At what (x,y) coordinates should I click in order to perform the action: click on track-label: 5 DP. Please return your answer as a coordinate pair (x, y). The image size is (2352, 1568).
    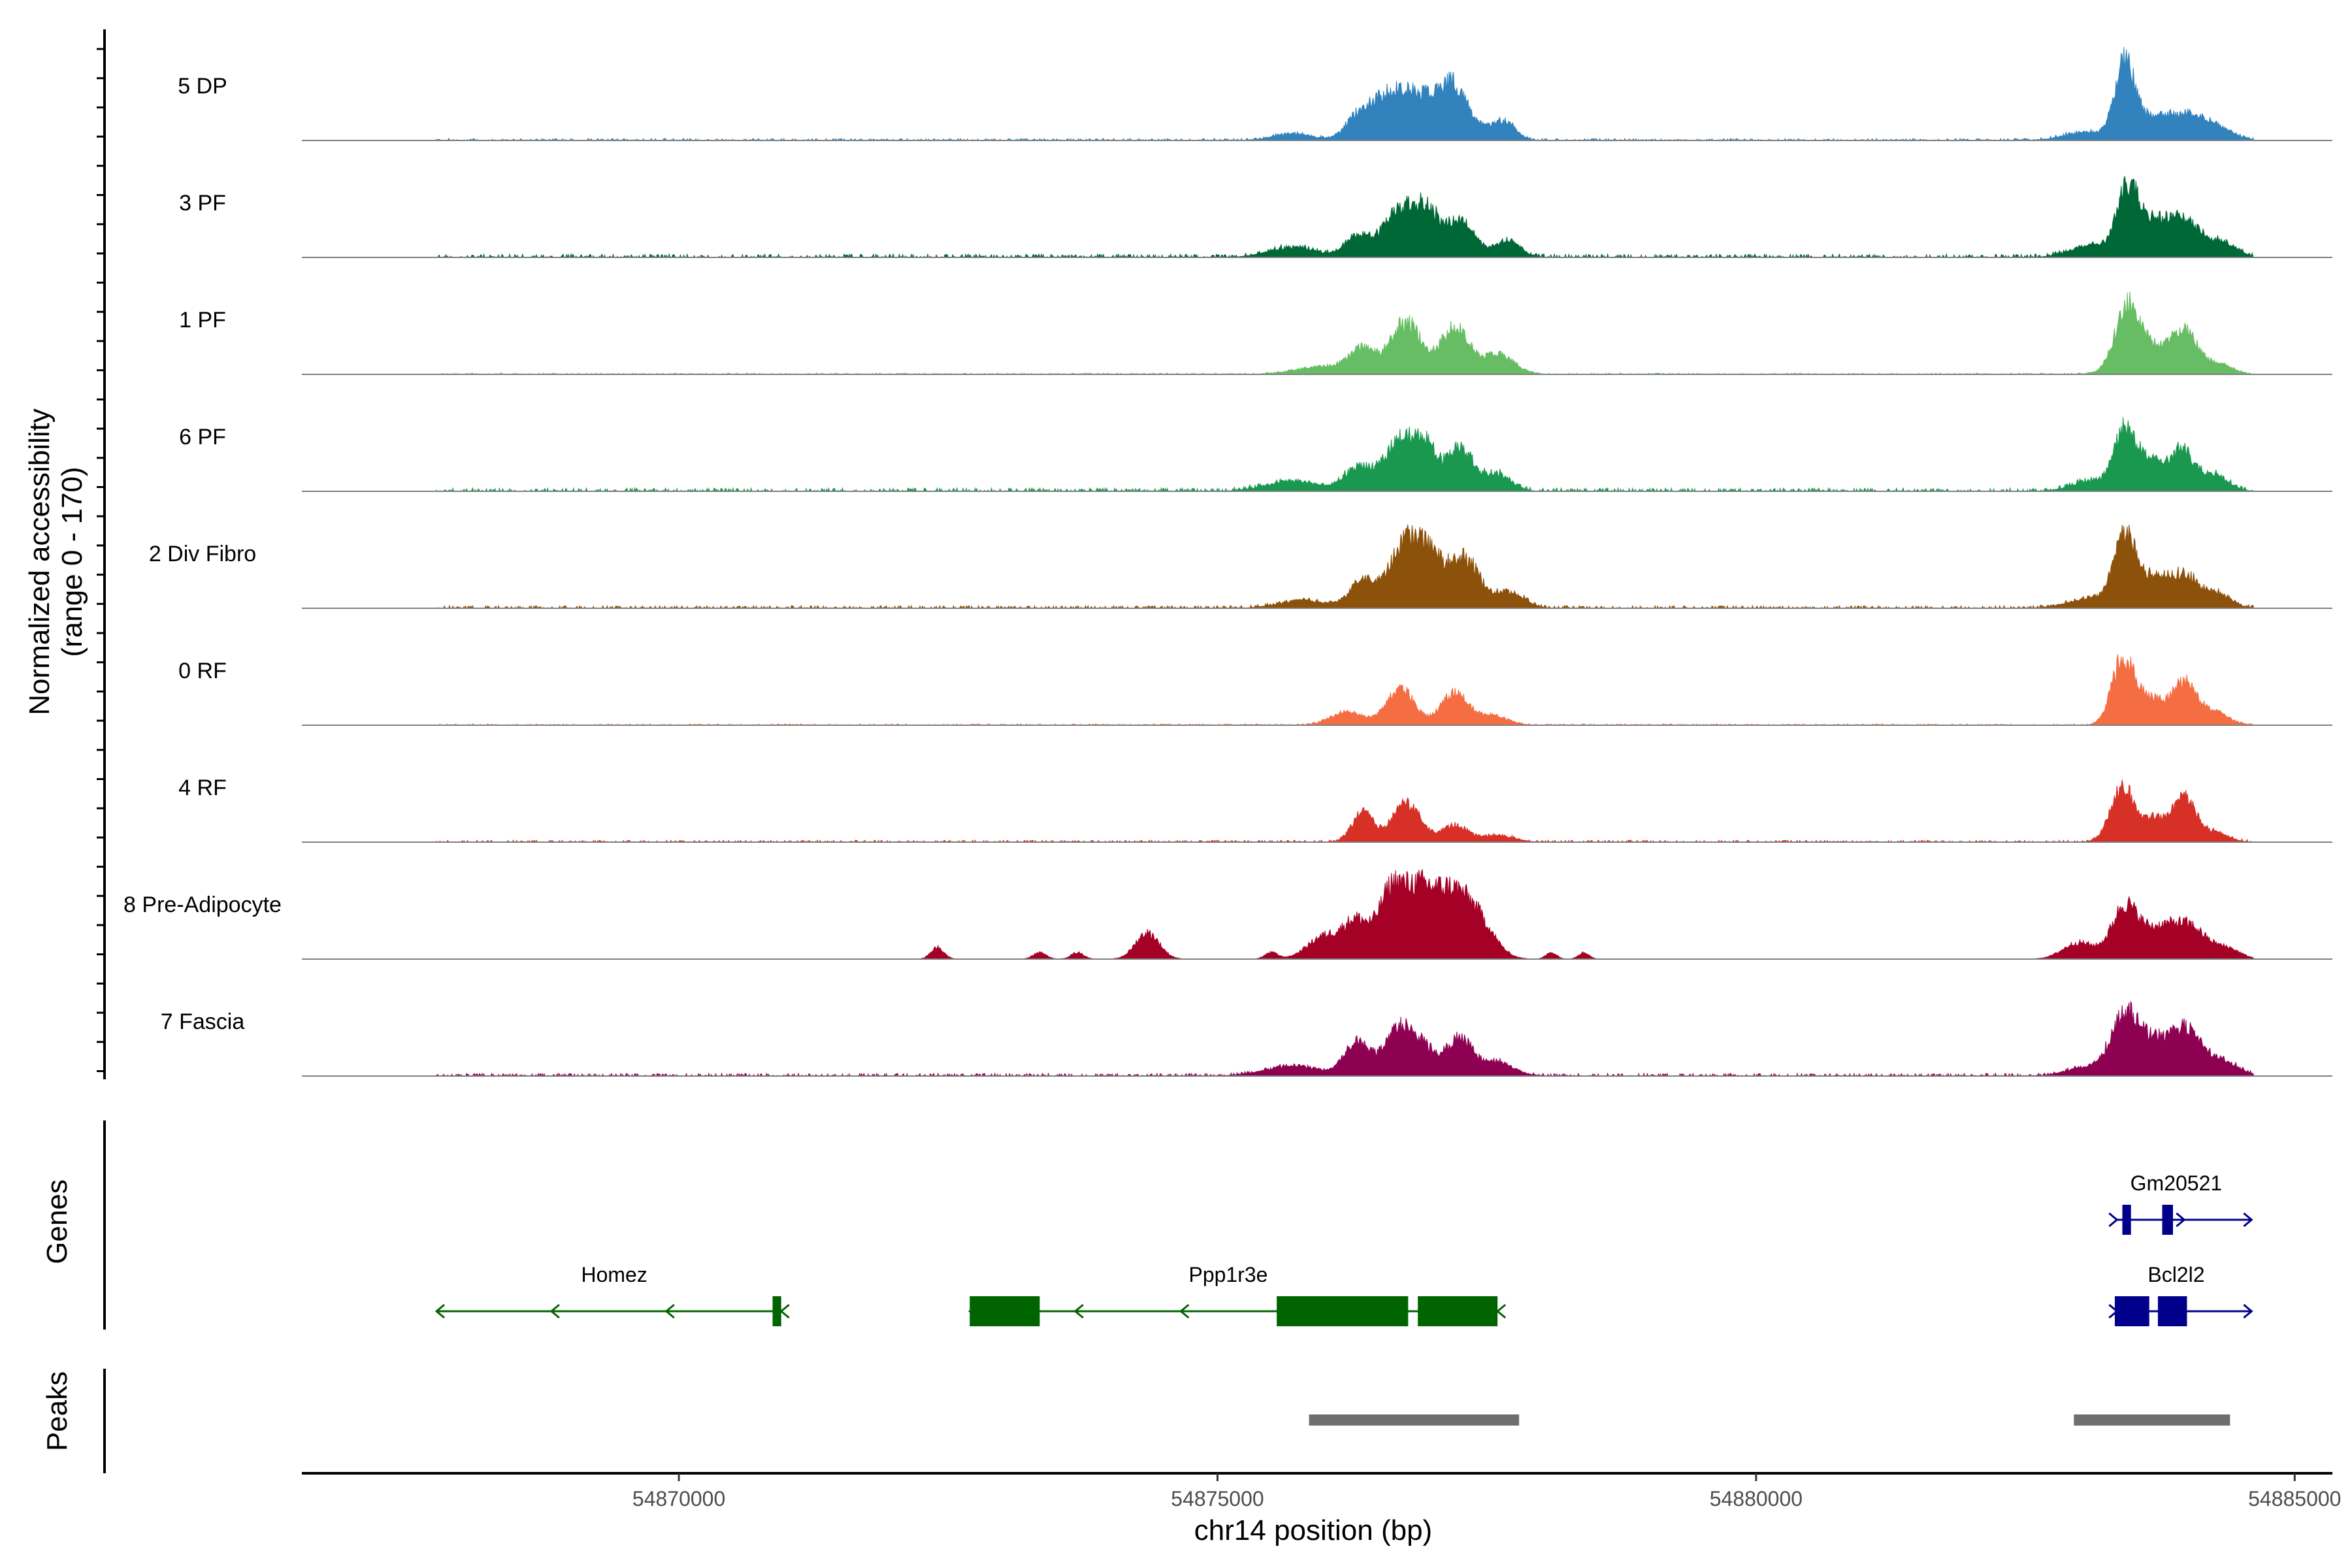
    Looking at the image, I should click on (202, 86).